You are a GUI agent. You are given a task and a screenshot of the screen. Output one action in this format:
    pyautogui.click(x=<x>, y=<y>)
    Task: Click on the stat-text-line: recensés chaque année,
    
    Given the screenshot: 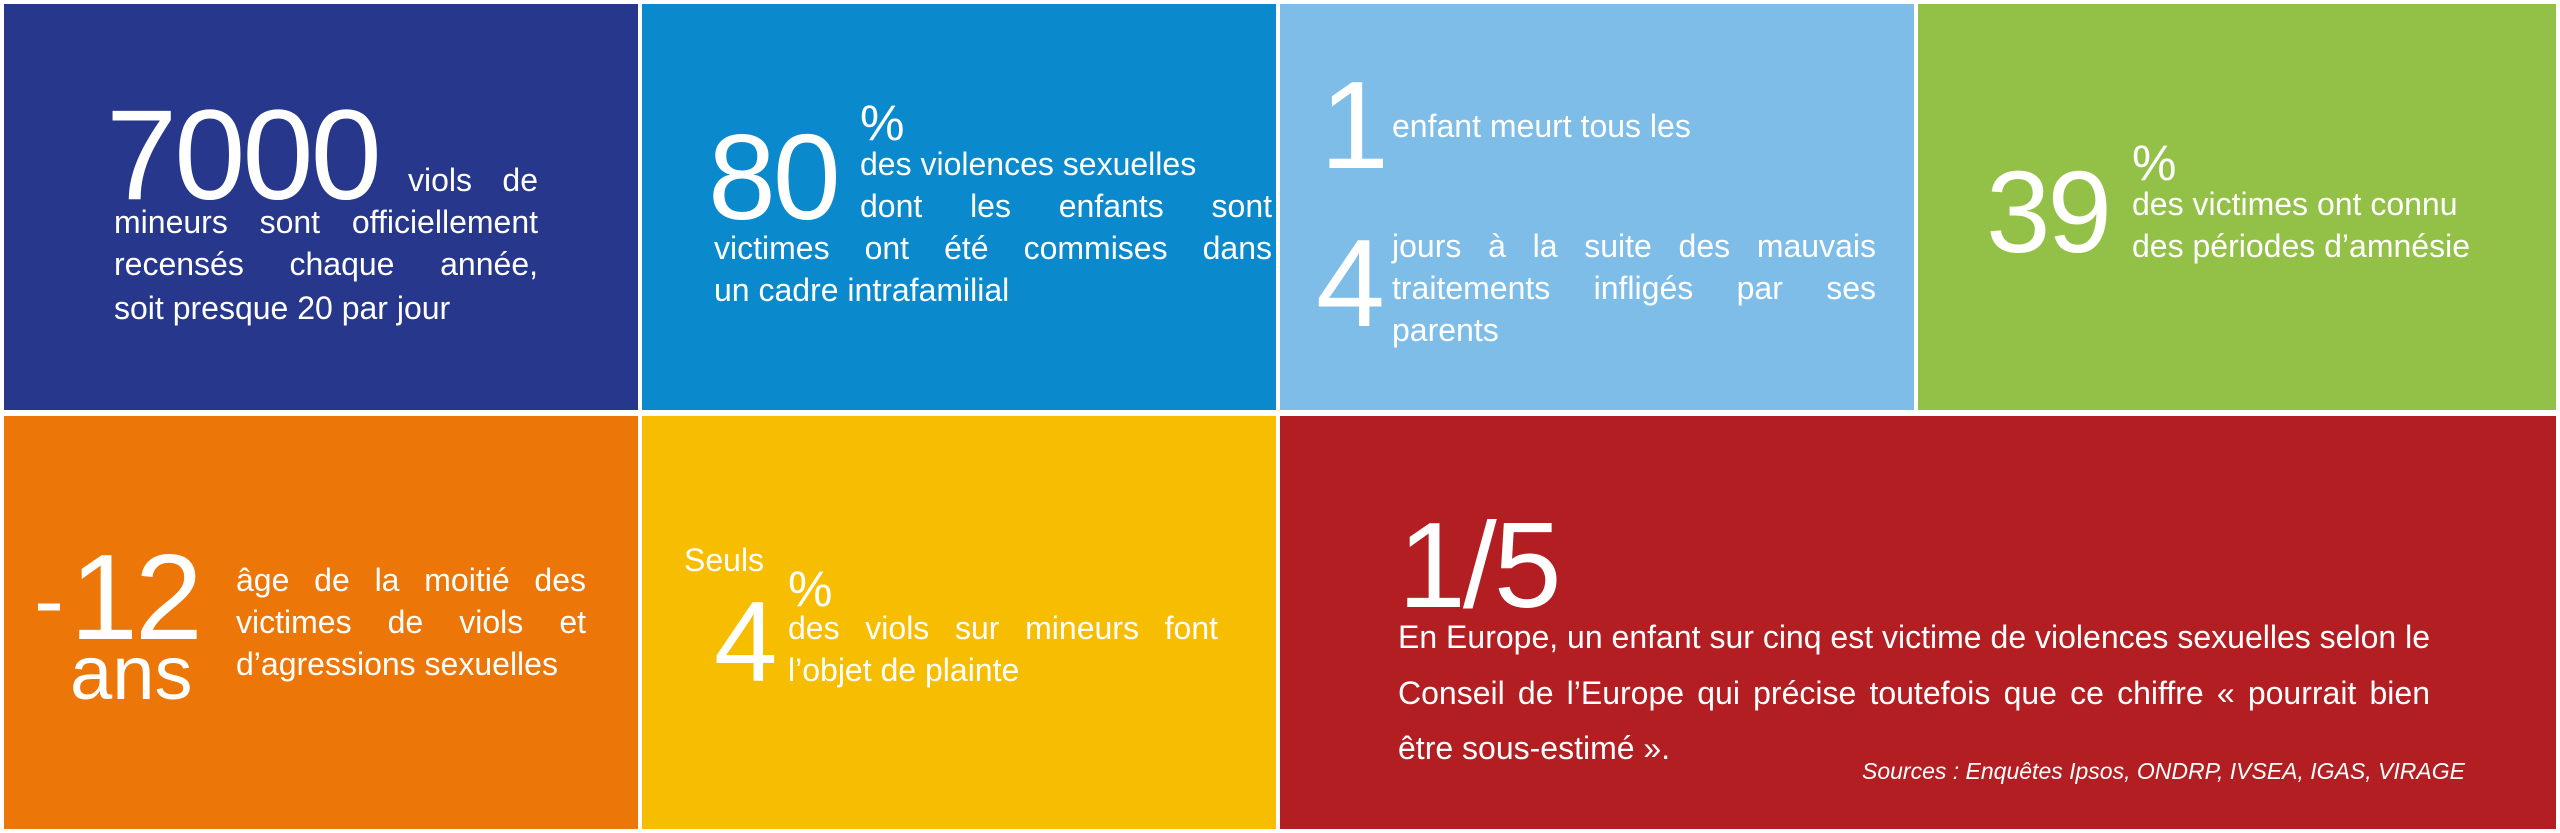 What is the action you would take?
    pyautogui.click(x=326, y=264)
    